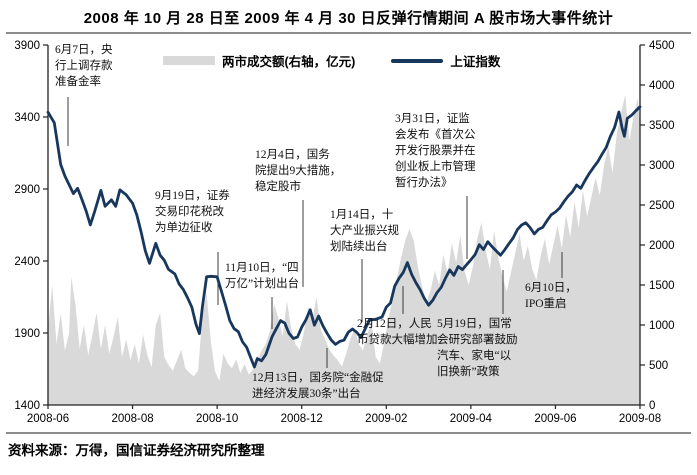 The width and height of the screenshot is (697, 475). Describe the element at coordinates (48, 419) in the screenshot. I see `x-axis-label: 2008-06` at that location.